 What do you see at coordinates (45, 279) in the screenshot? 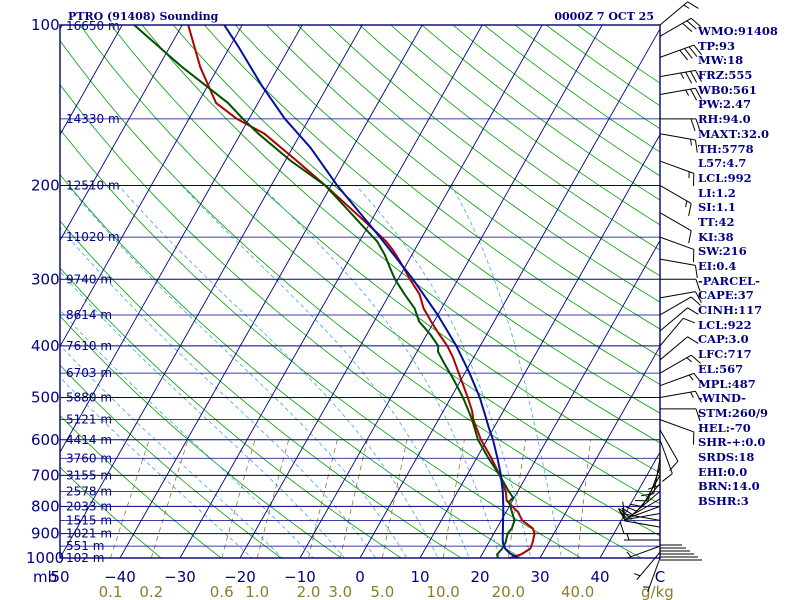
I see `pressure-label: 300` at bounding box center [45, 279].